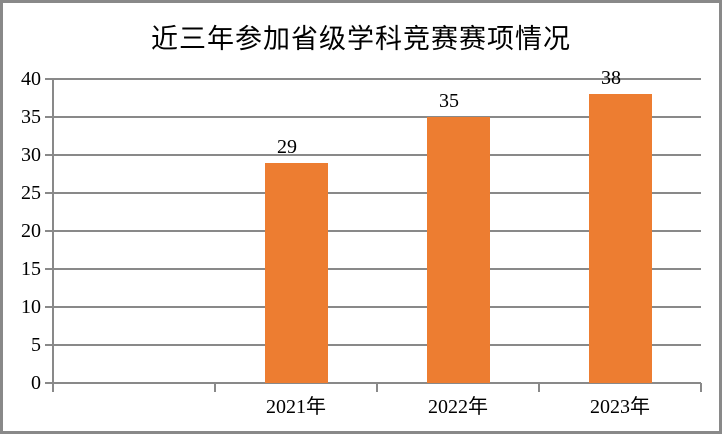 Image resolution: width=722 pixels, height=434 pixels. Describe the element at coordinates (36, 383) in the screenshot. I see `y-axis-tick-label: 0` at that location.